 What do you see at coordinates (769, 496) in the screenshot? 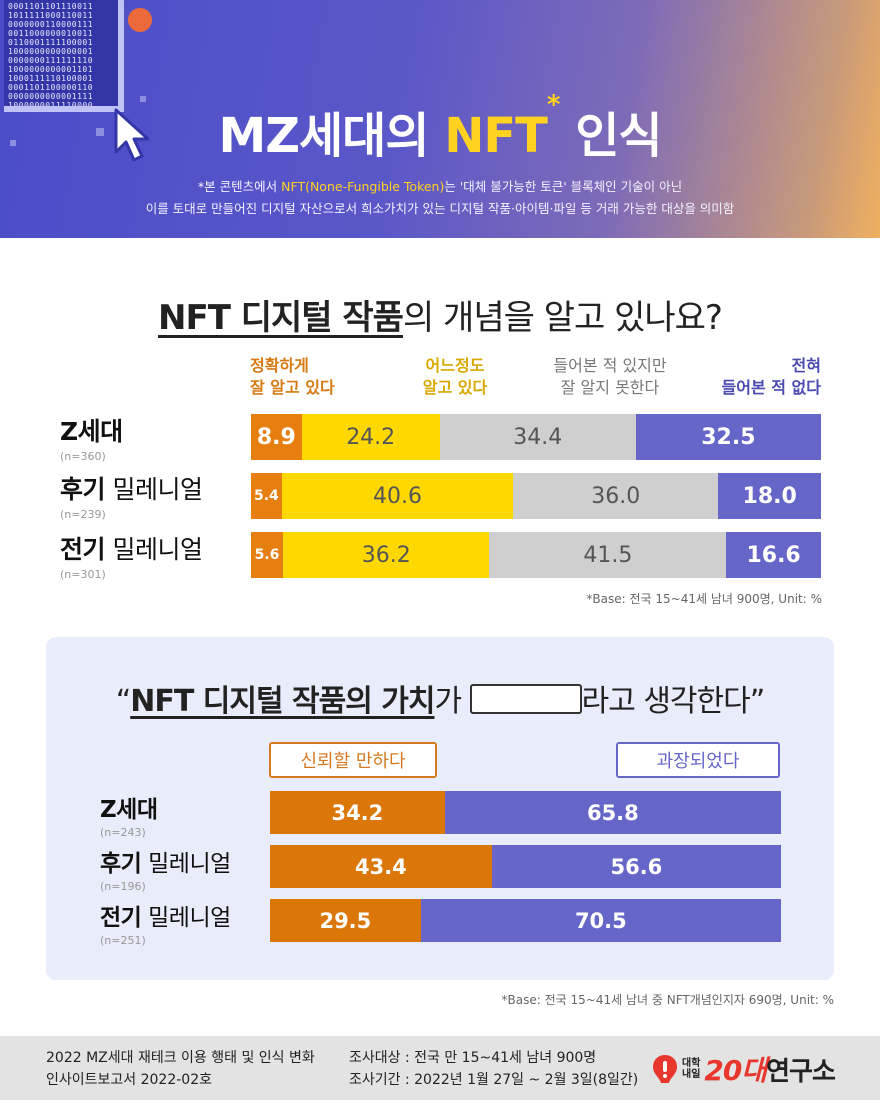
I see `bar-segment: 18.0` at bounding box center [769, 496].